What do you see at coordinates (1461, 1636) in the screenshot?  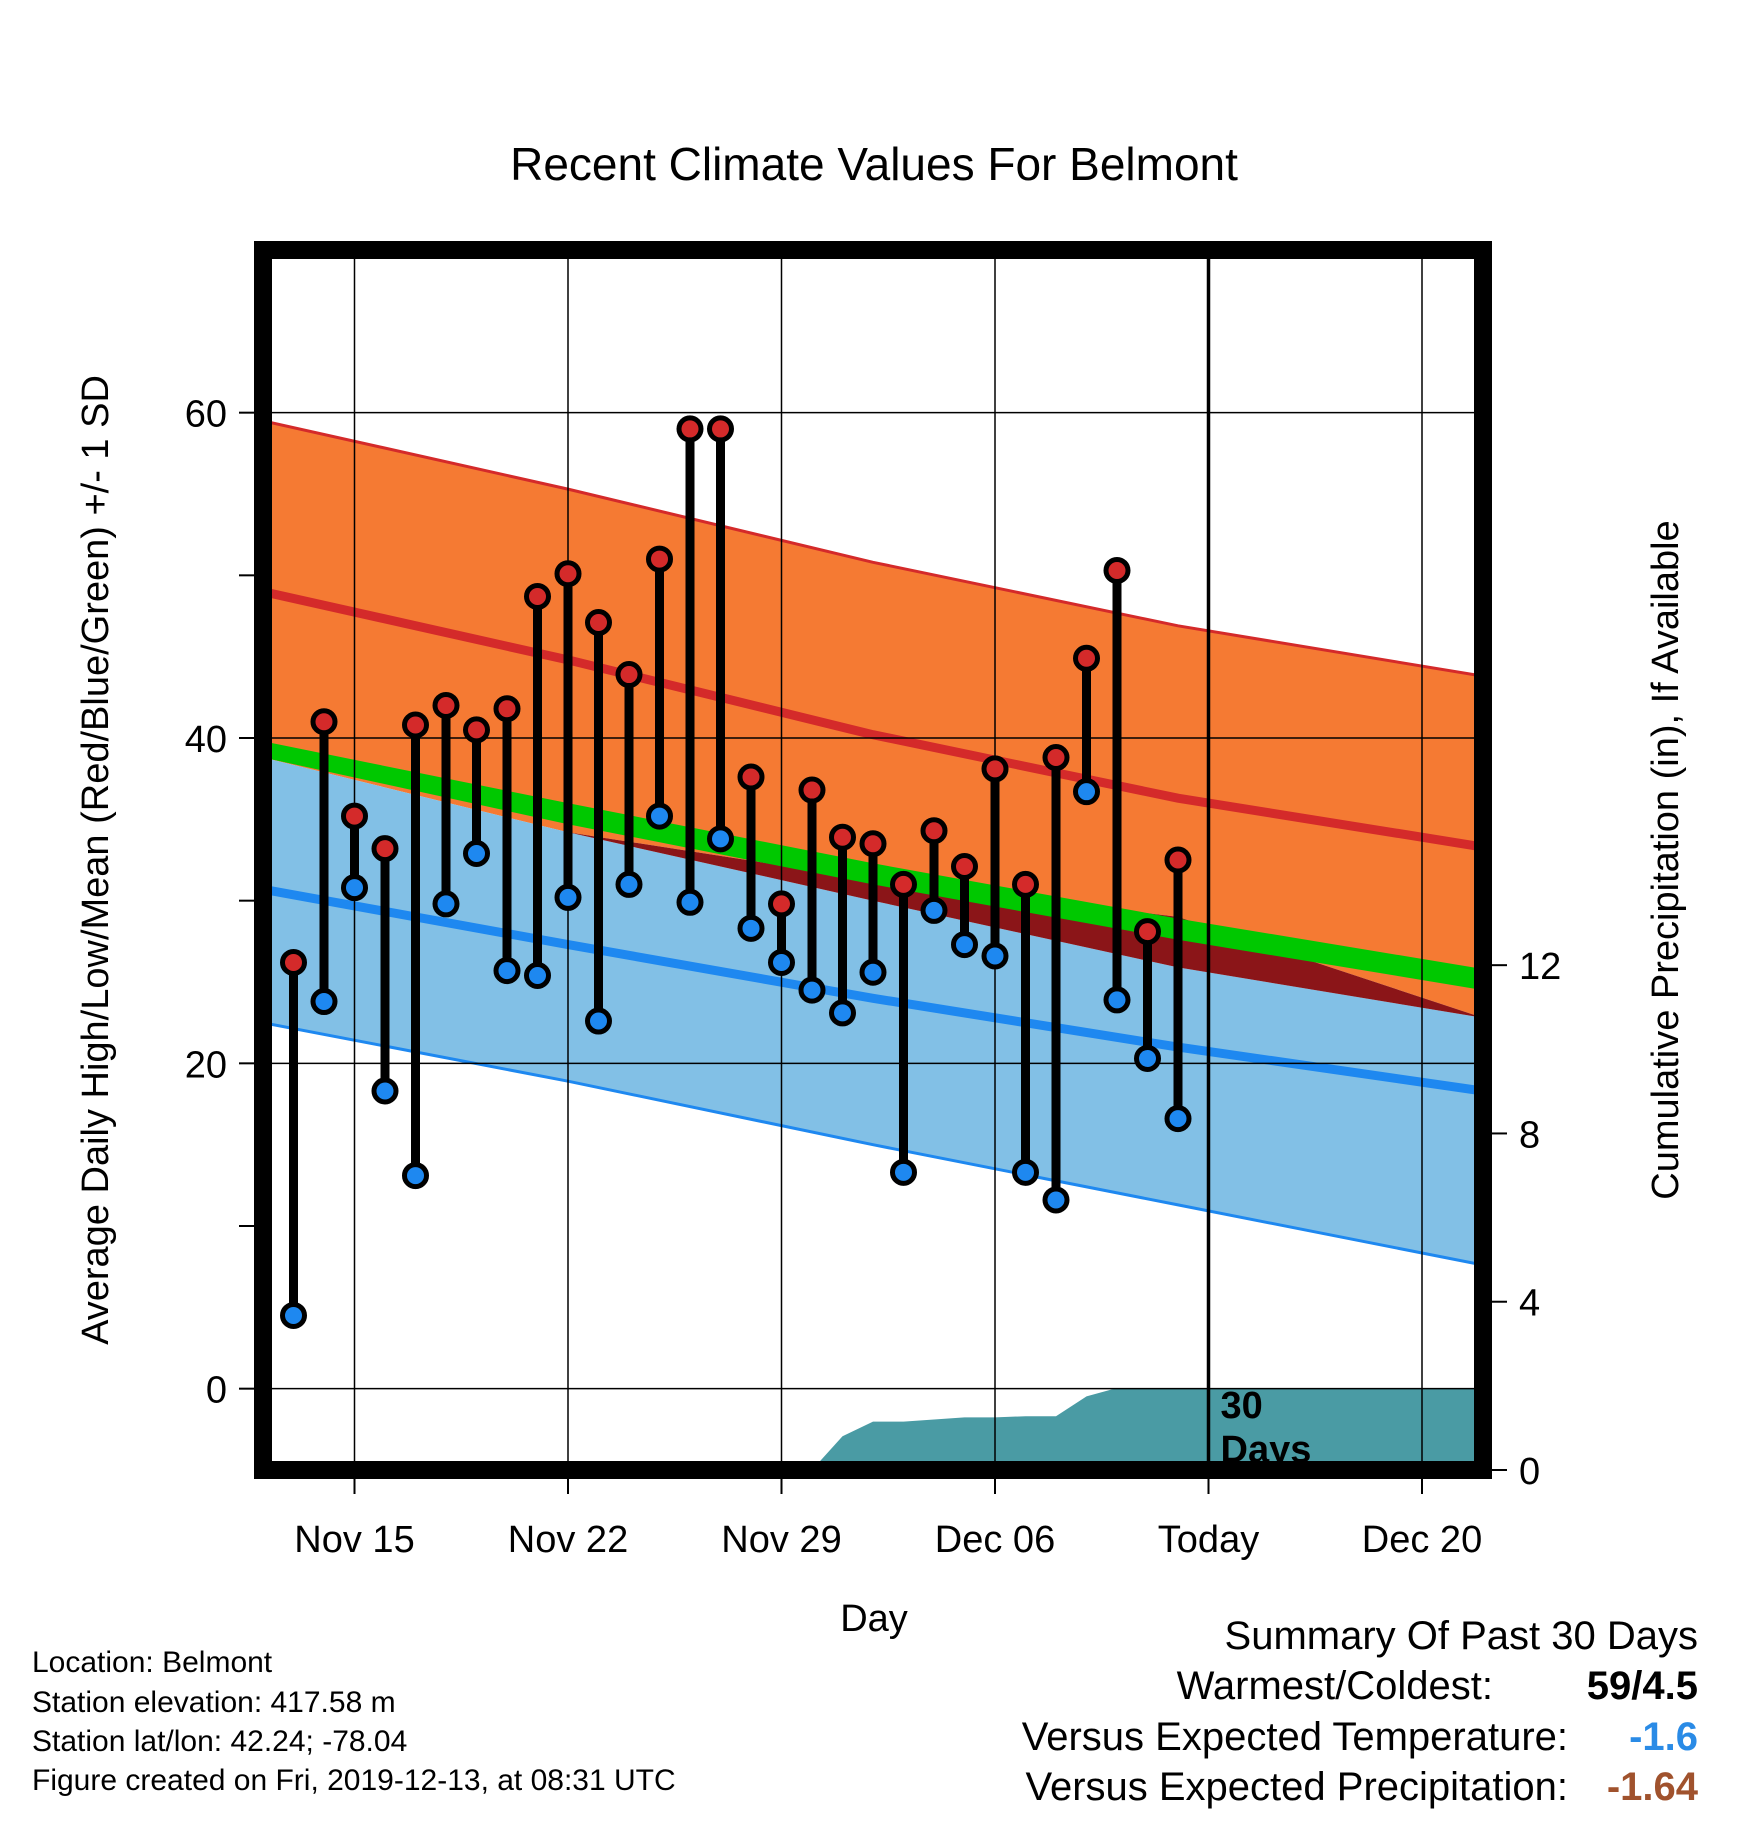 I see `summary-title: Summary Of Past 30 Days` at bounding box center [1461, 1636].